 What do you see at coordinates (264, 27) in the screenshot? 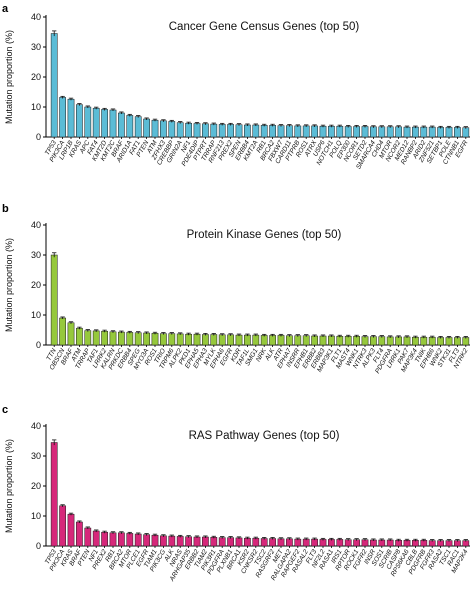
I see `chart-title: Cancer Gene Census Genes (top 50)` at bounding box center [264, 27].